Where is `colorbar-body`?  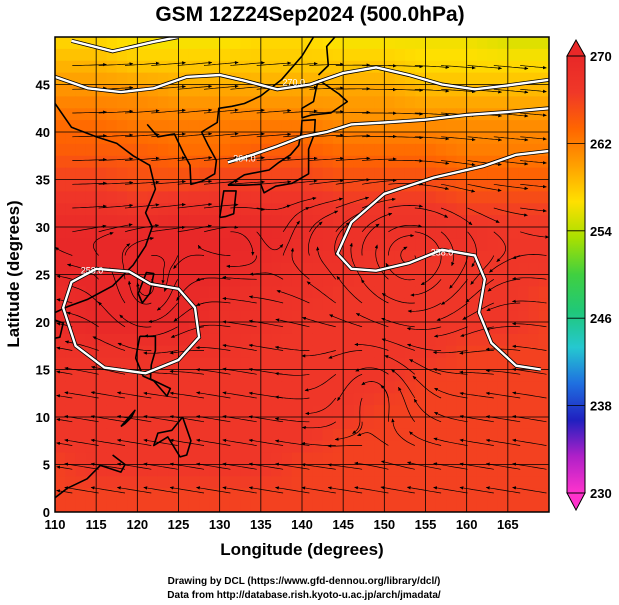 colorbar-body is located at coordinates (576, 274).